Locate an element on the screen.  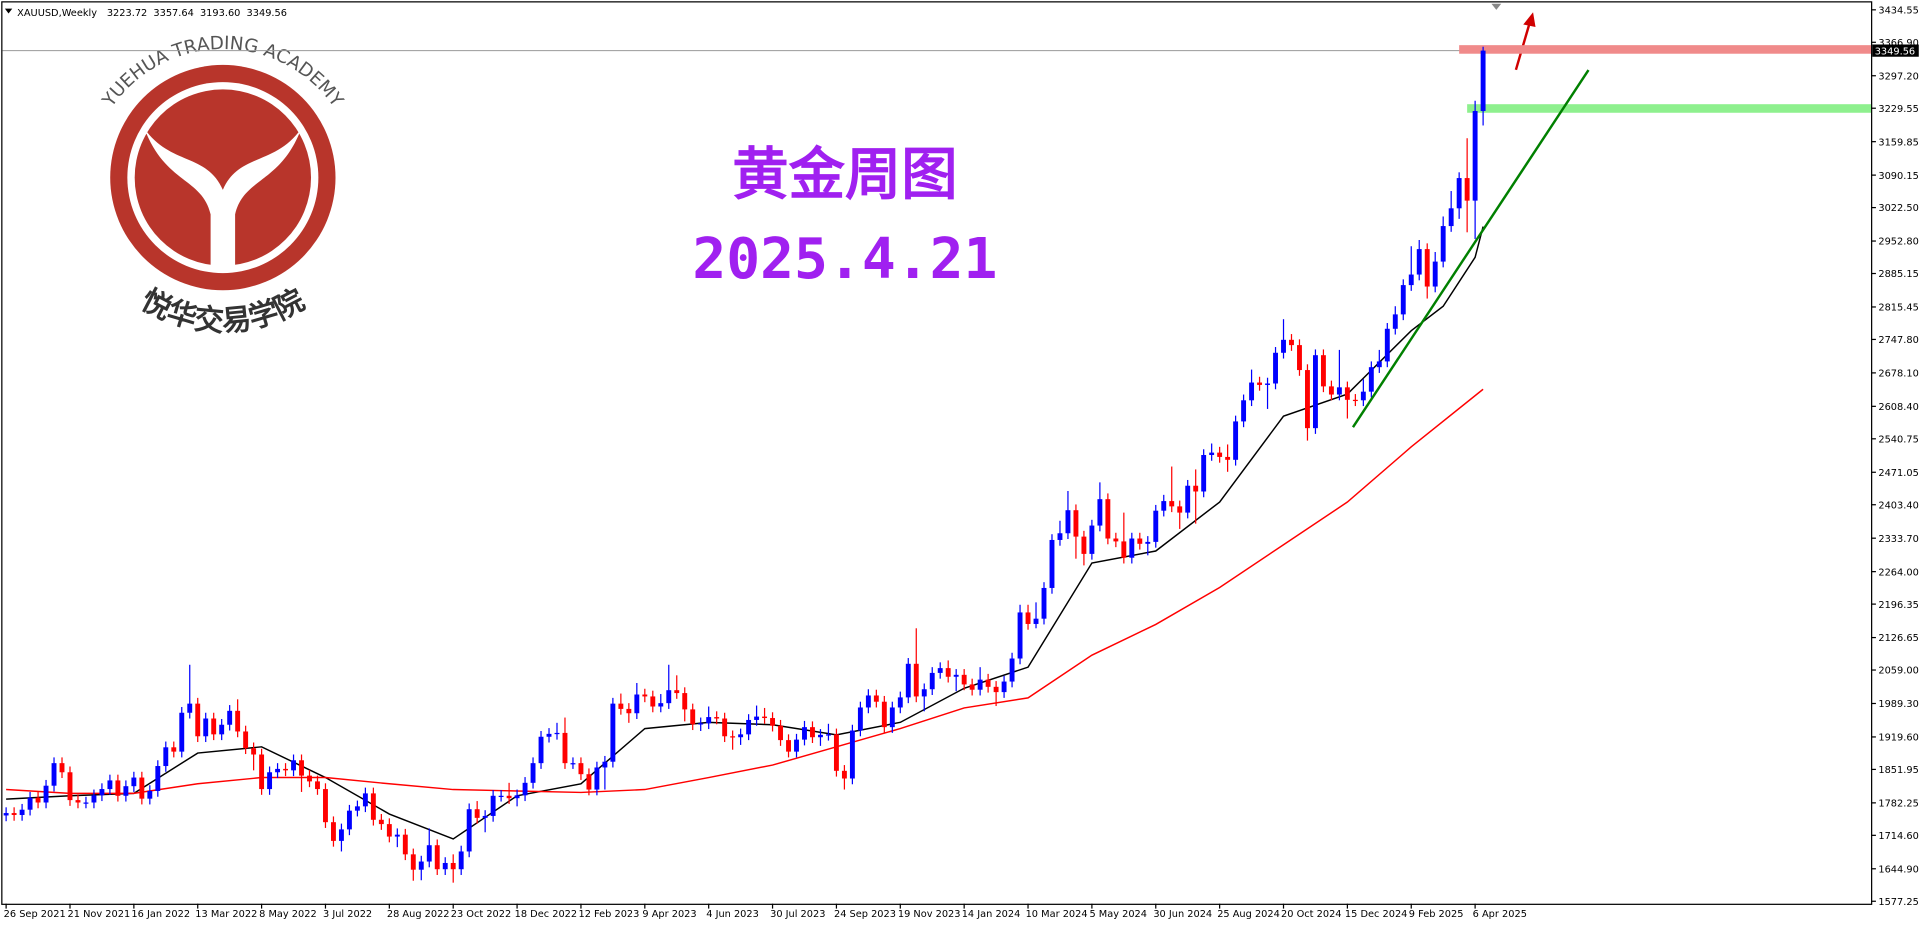
y-tick-label: 2059.00 is located at coordinates (1898, 671).